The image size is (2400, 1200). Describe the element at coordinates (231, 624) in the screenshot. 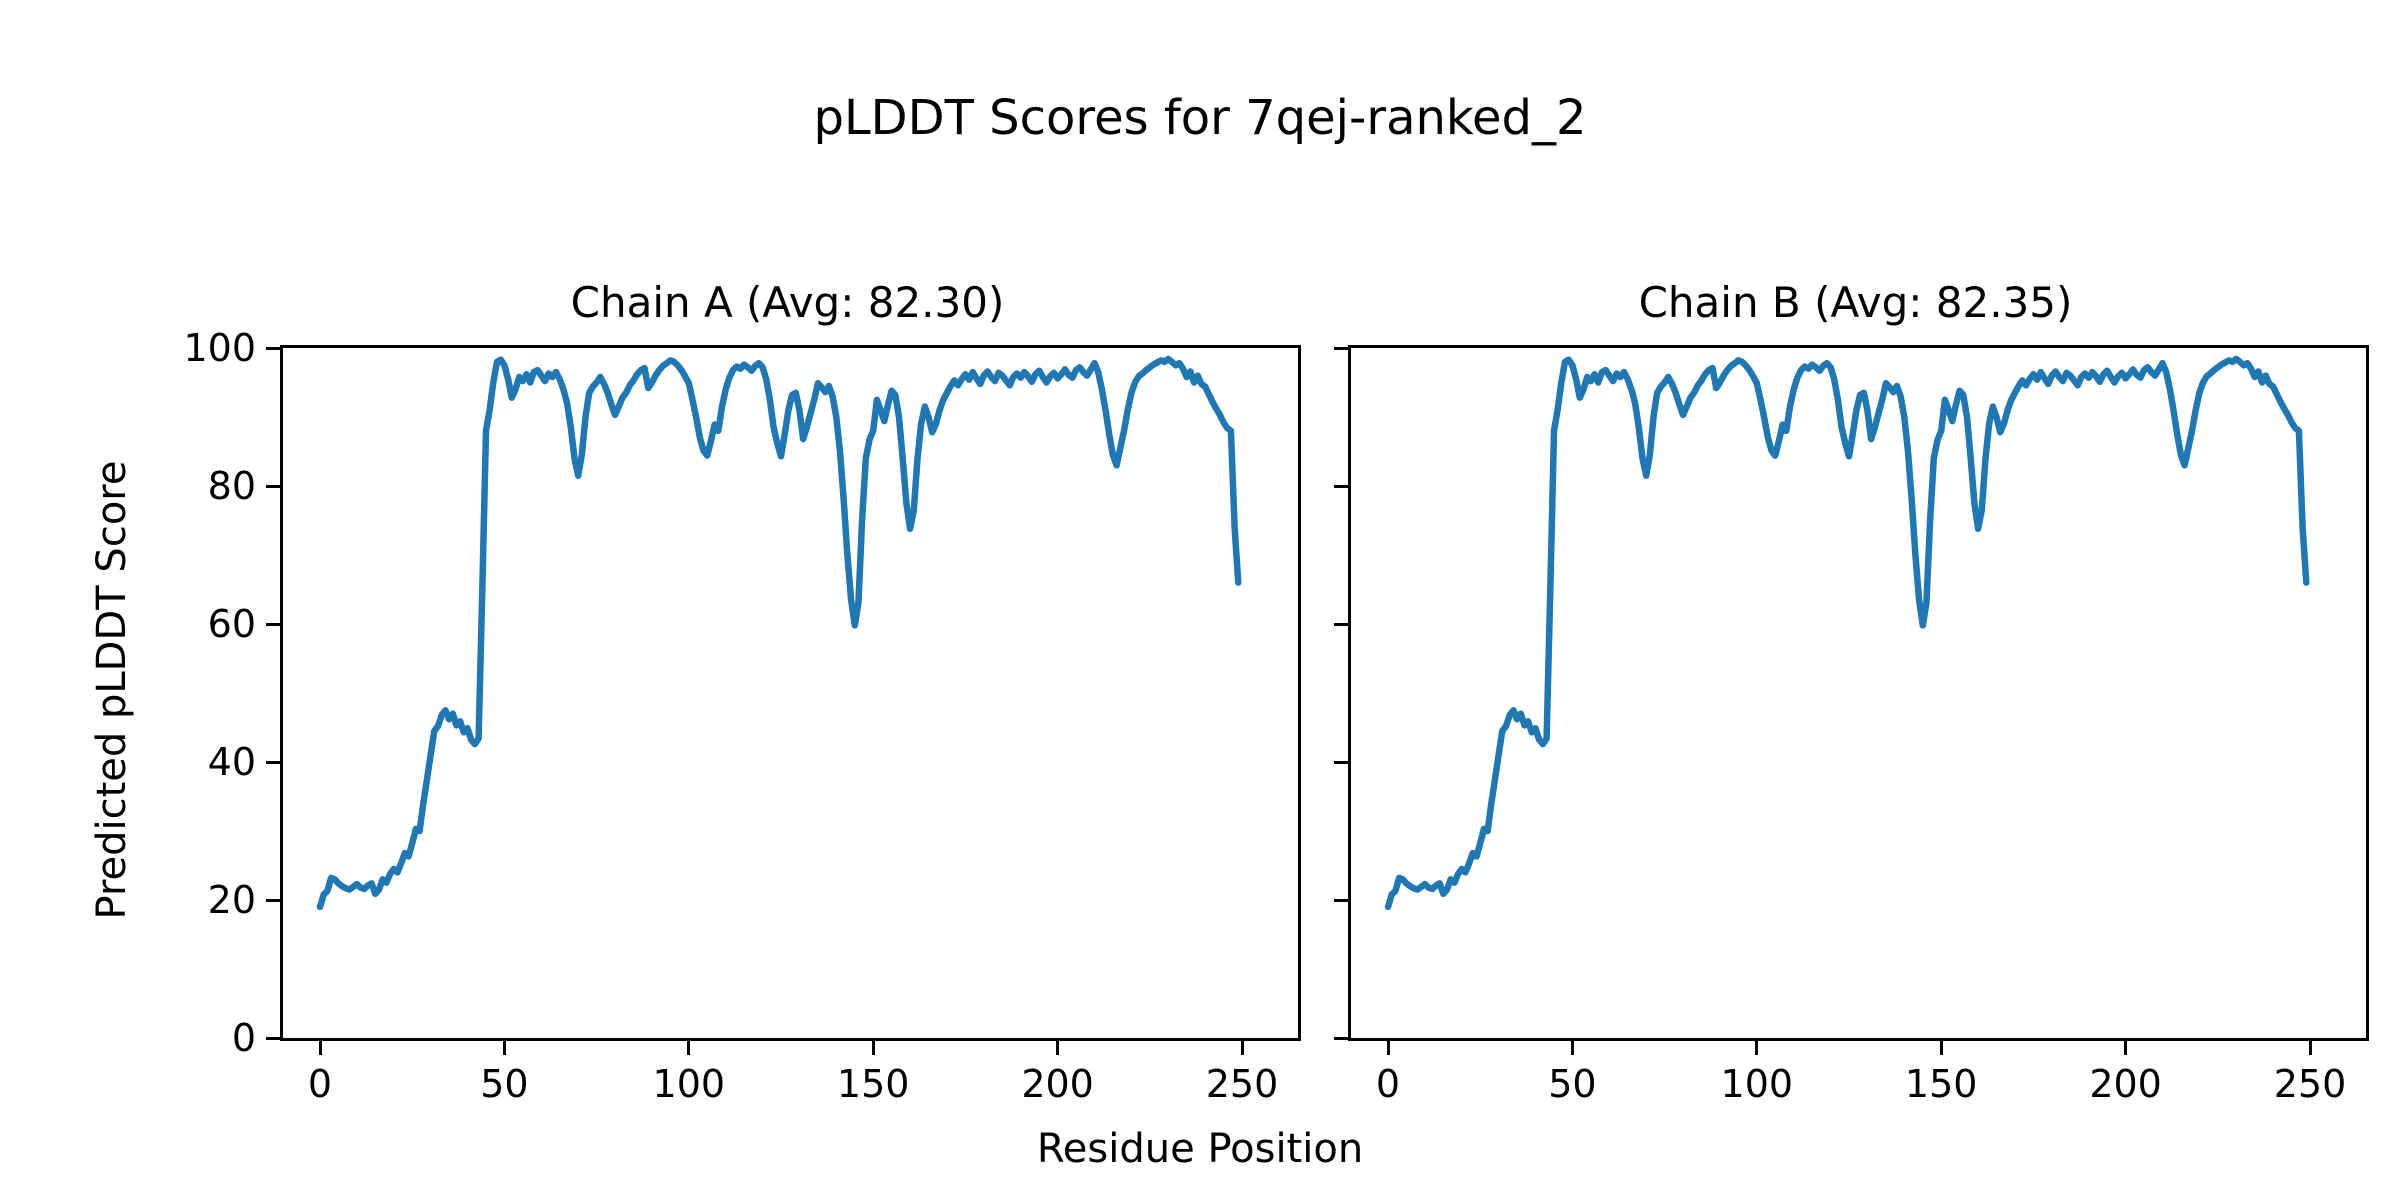

I see `y-tick-label: 60` at that location.